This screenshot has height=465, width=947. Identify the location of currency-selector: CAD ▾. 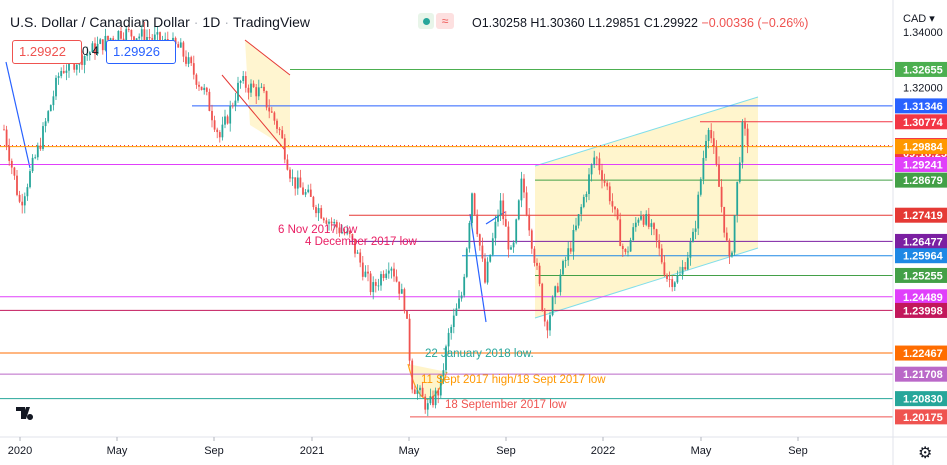
(919, 18).